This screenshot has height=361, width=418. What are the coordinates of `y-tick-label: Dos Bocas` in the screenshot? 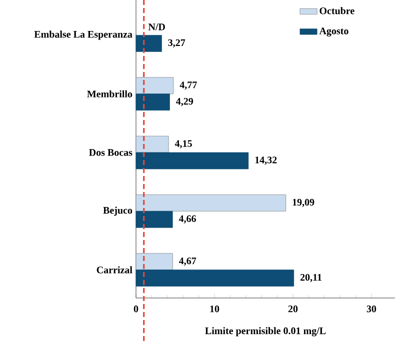 It's located at (110, 152).